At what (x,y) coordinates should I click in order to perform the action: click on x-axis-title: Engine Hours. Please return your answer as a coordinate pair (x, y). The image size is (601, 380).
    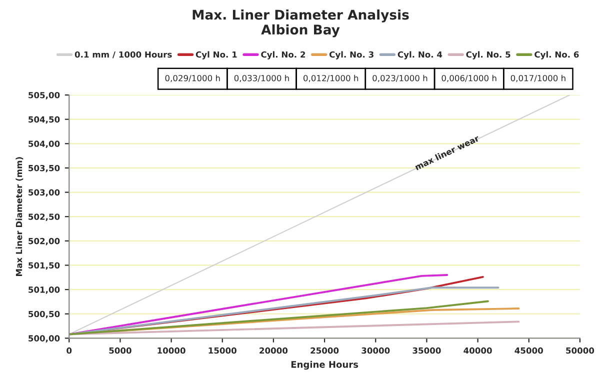
    Looking at the image, I should click on (324, 365).